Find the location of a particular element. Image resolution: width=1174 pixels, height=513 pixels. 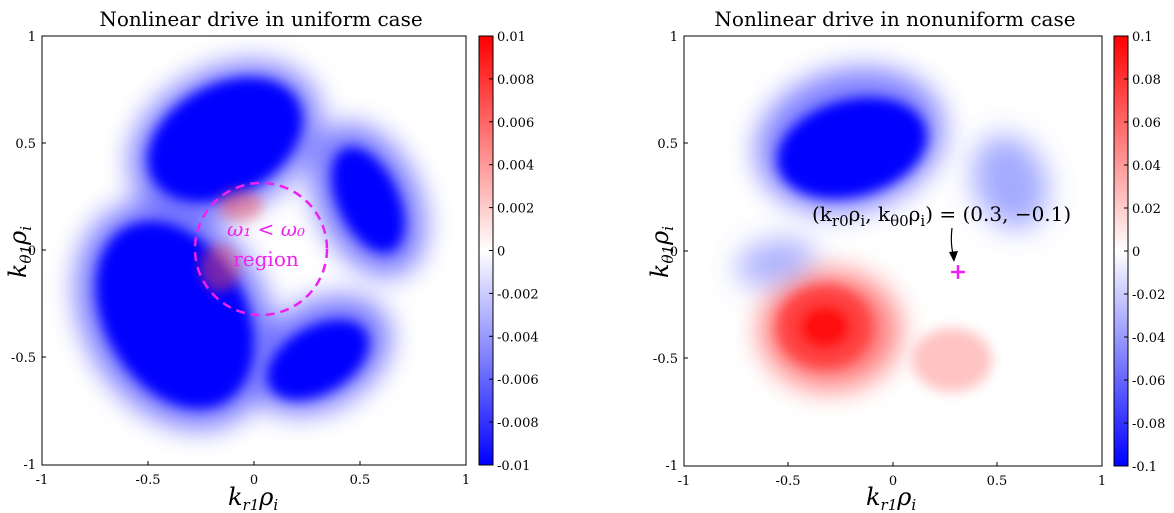

left-region-label-line1: ω₁ < ω₀ is located at coordinates (266, 229).